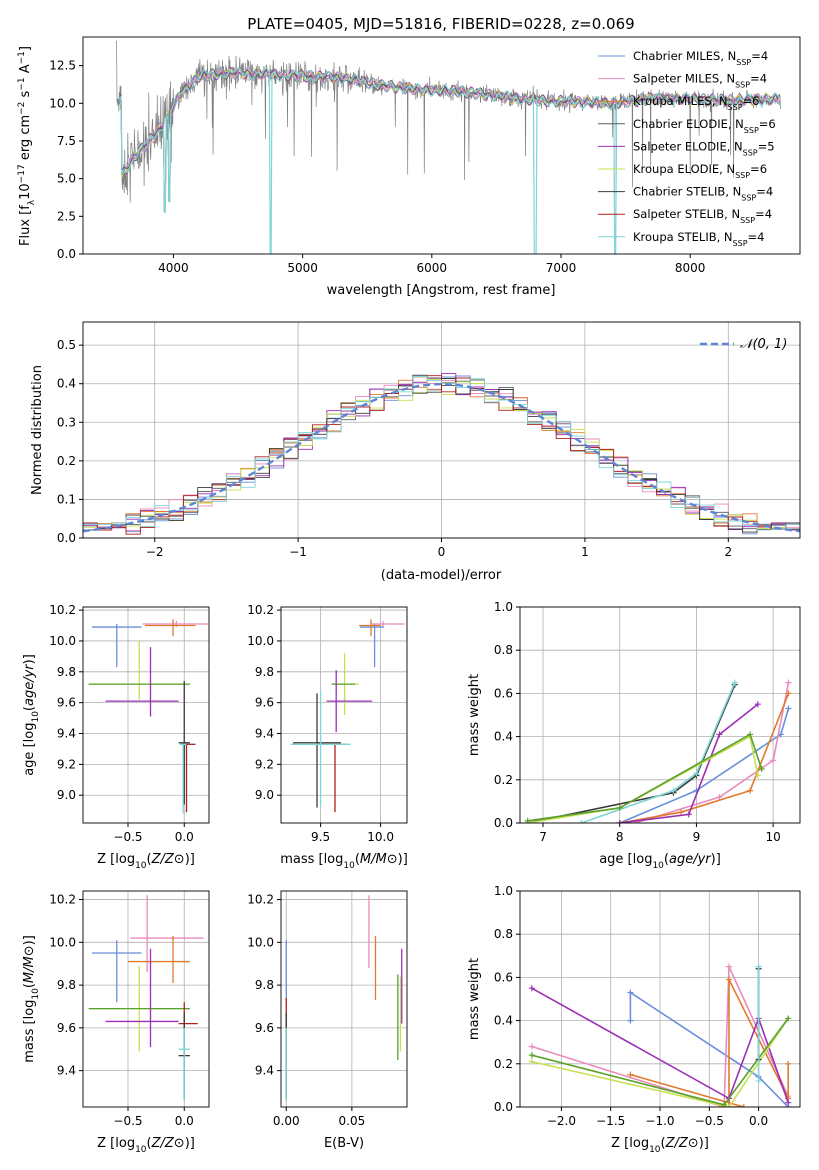 Image resolution: width=819 pixels, height=1170 pixels. Describe the element at coordinates (25, 139) in the screenshot. I see `ylabel-part: erg cm` at that location.